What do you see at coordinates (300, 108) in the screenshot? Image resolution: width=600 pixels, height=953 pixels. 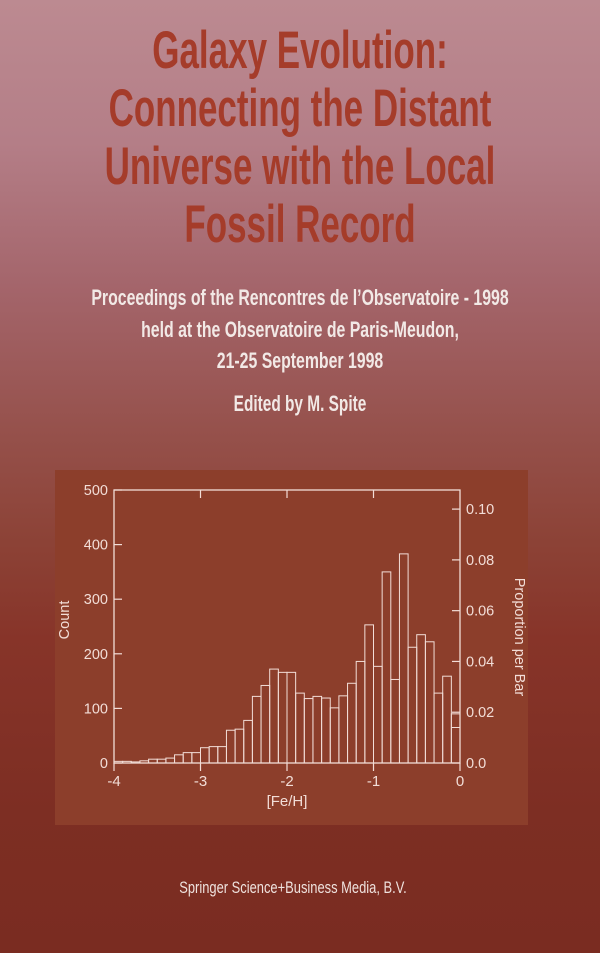 I see `title-line-2: Connecting the Distant` at bounding box center [300, 108].